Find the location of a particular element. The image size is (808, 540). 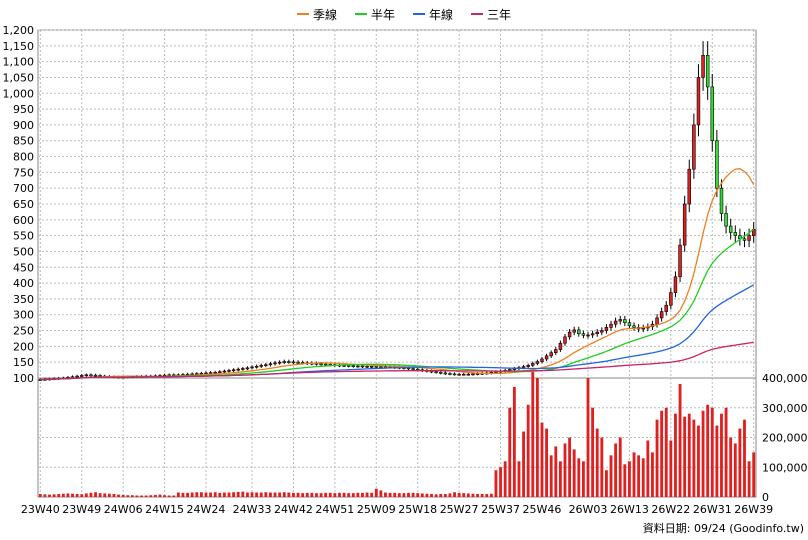

time-tick-label: 26W31 is located at coordinates (712, 509).